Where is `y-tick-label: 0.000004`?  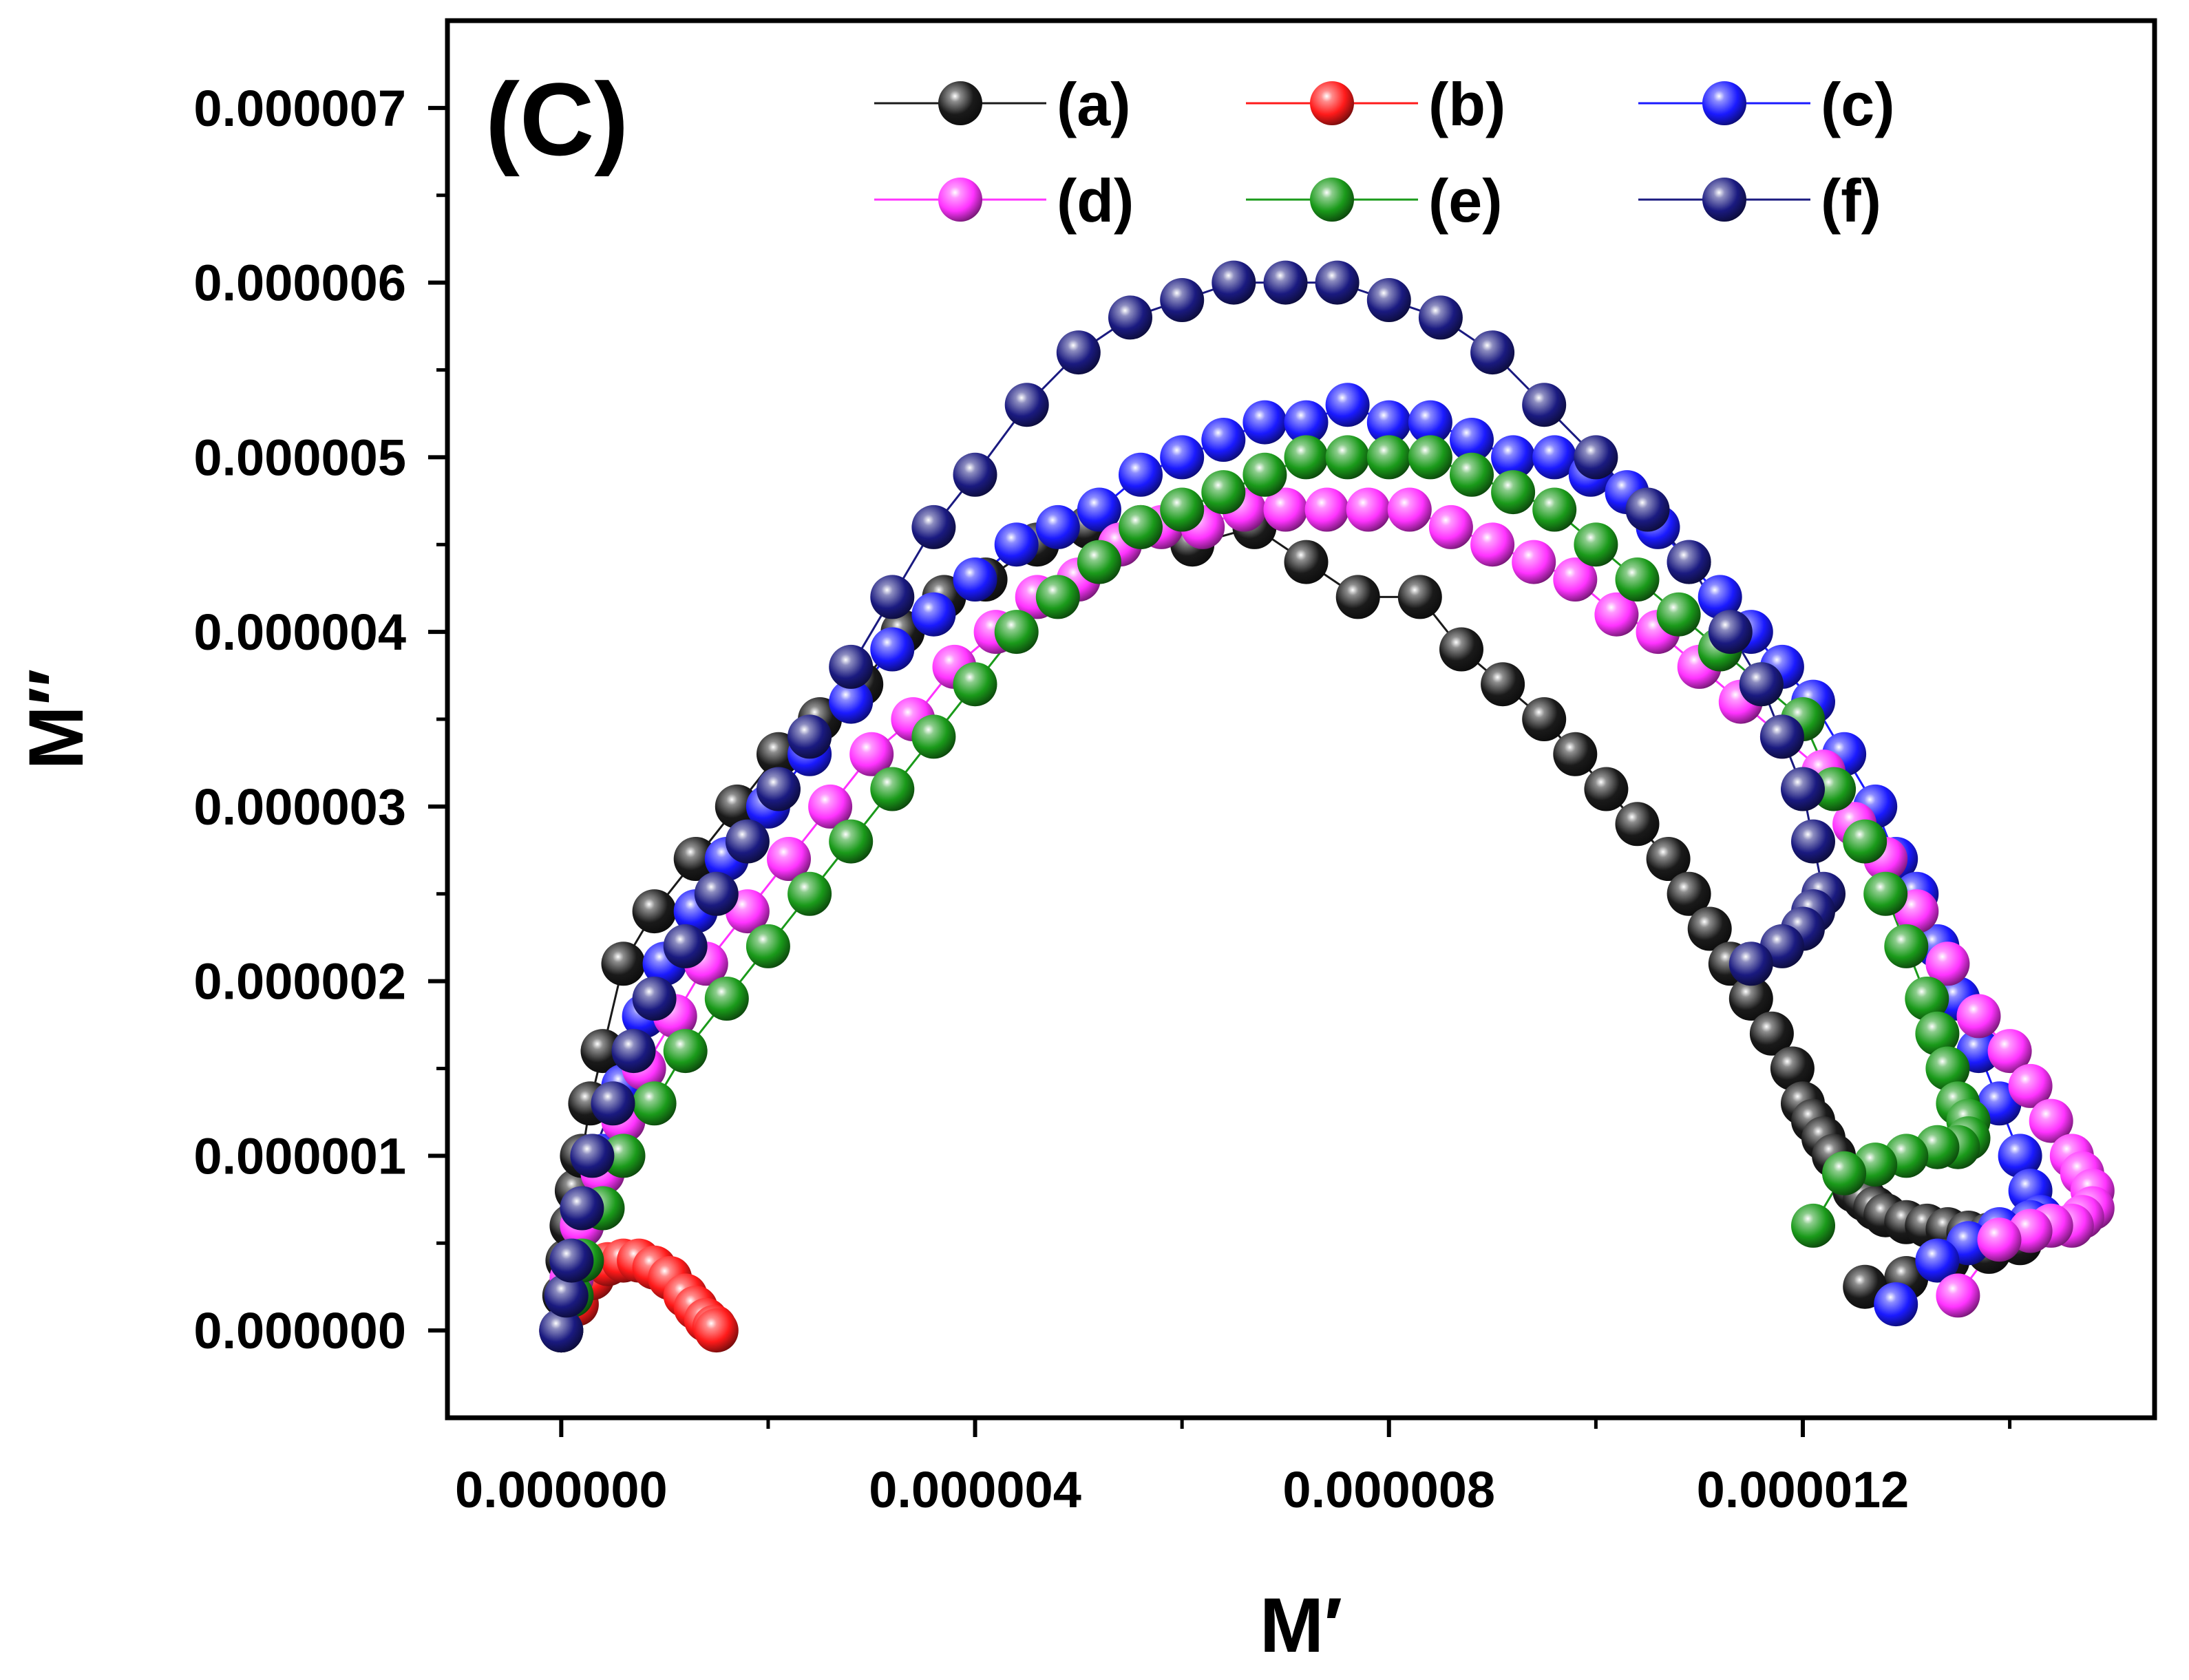 y-tick-label: 0.000004 is located at coordinates (299, 632).